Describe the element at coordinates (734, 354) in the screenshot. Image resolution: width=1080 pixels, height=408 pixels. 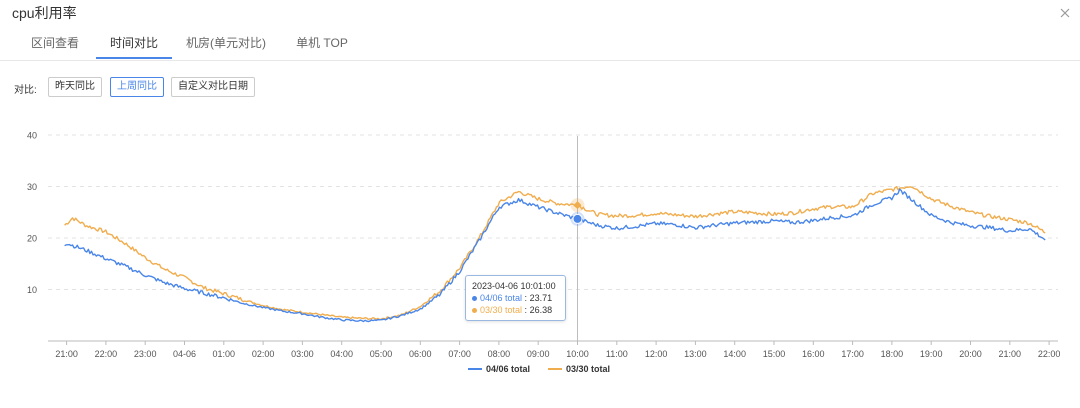
I see `x-tick-label: 14:00` at that location.